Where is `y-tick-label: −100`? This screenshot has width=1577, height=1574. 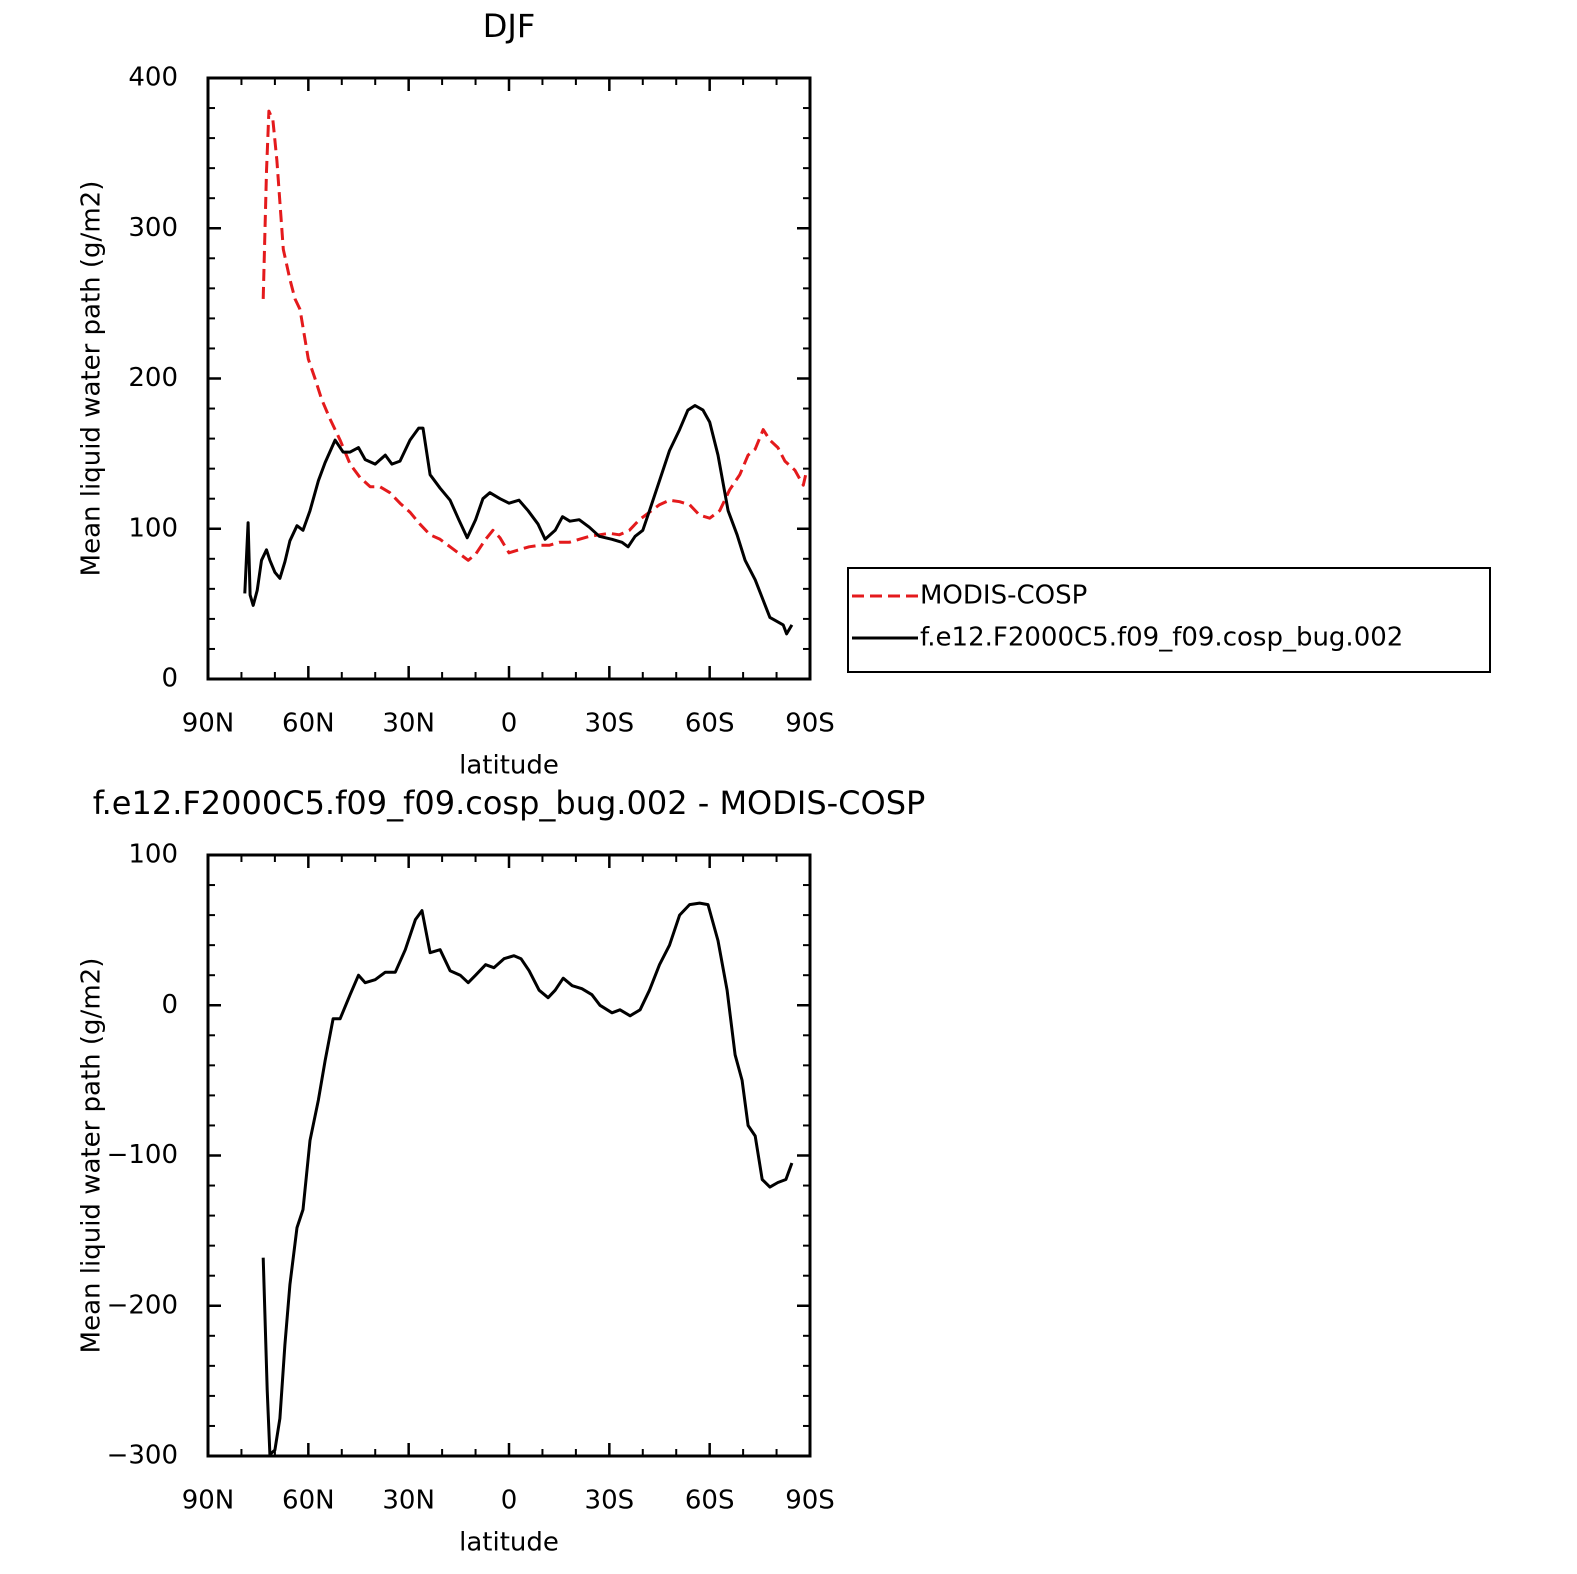 y-tick-label: −100 is located at coordinates (142, 1155).